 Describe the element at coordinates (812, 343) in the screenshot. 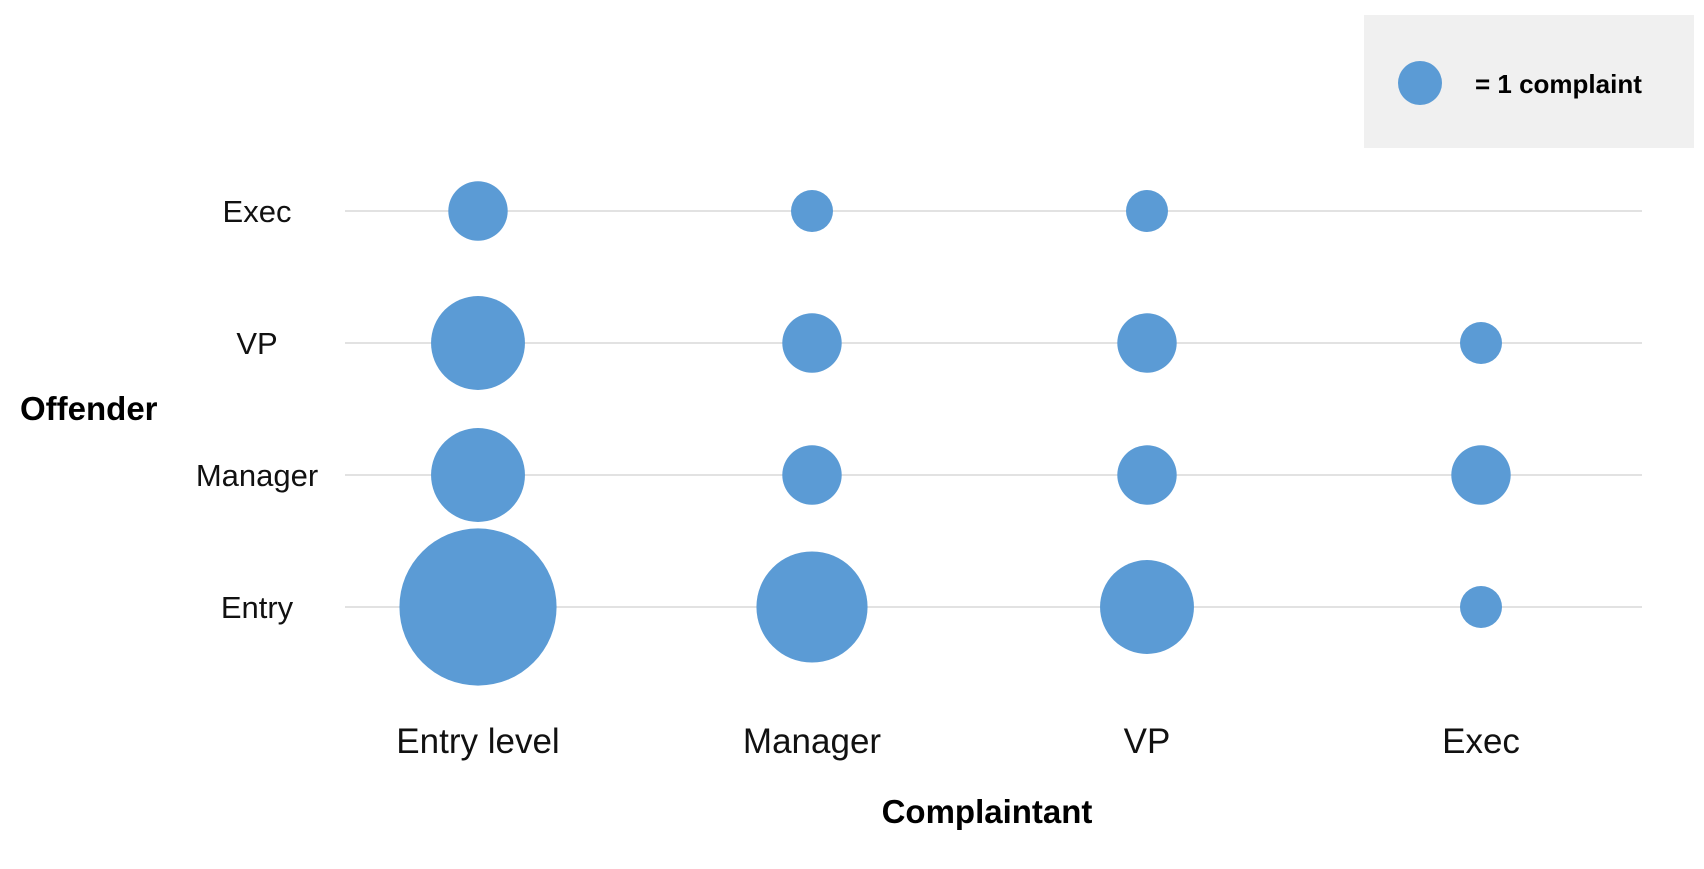

I see `bubble-vp-manager` at that location.